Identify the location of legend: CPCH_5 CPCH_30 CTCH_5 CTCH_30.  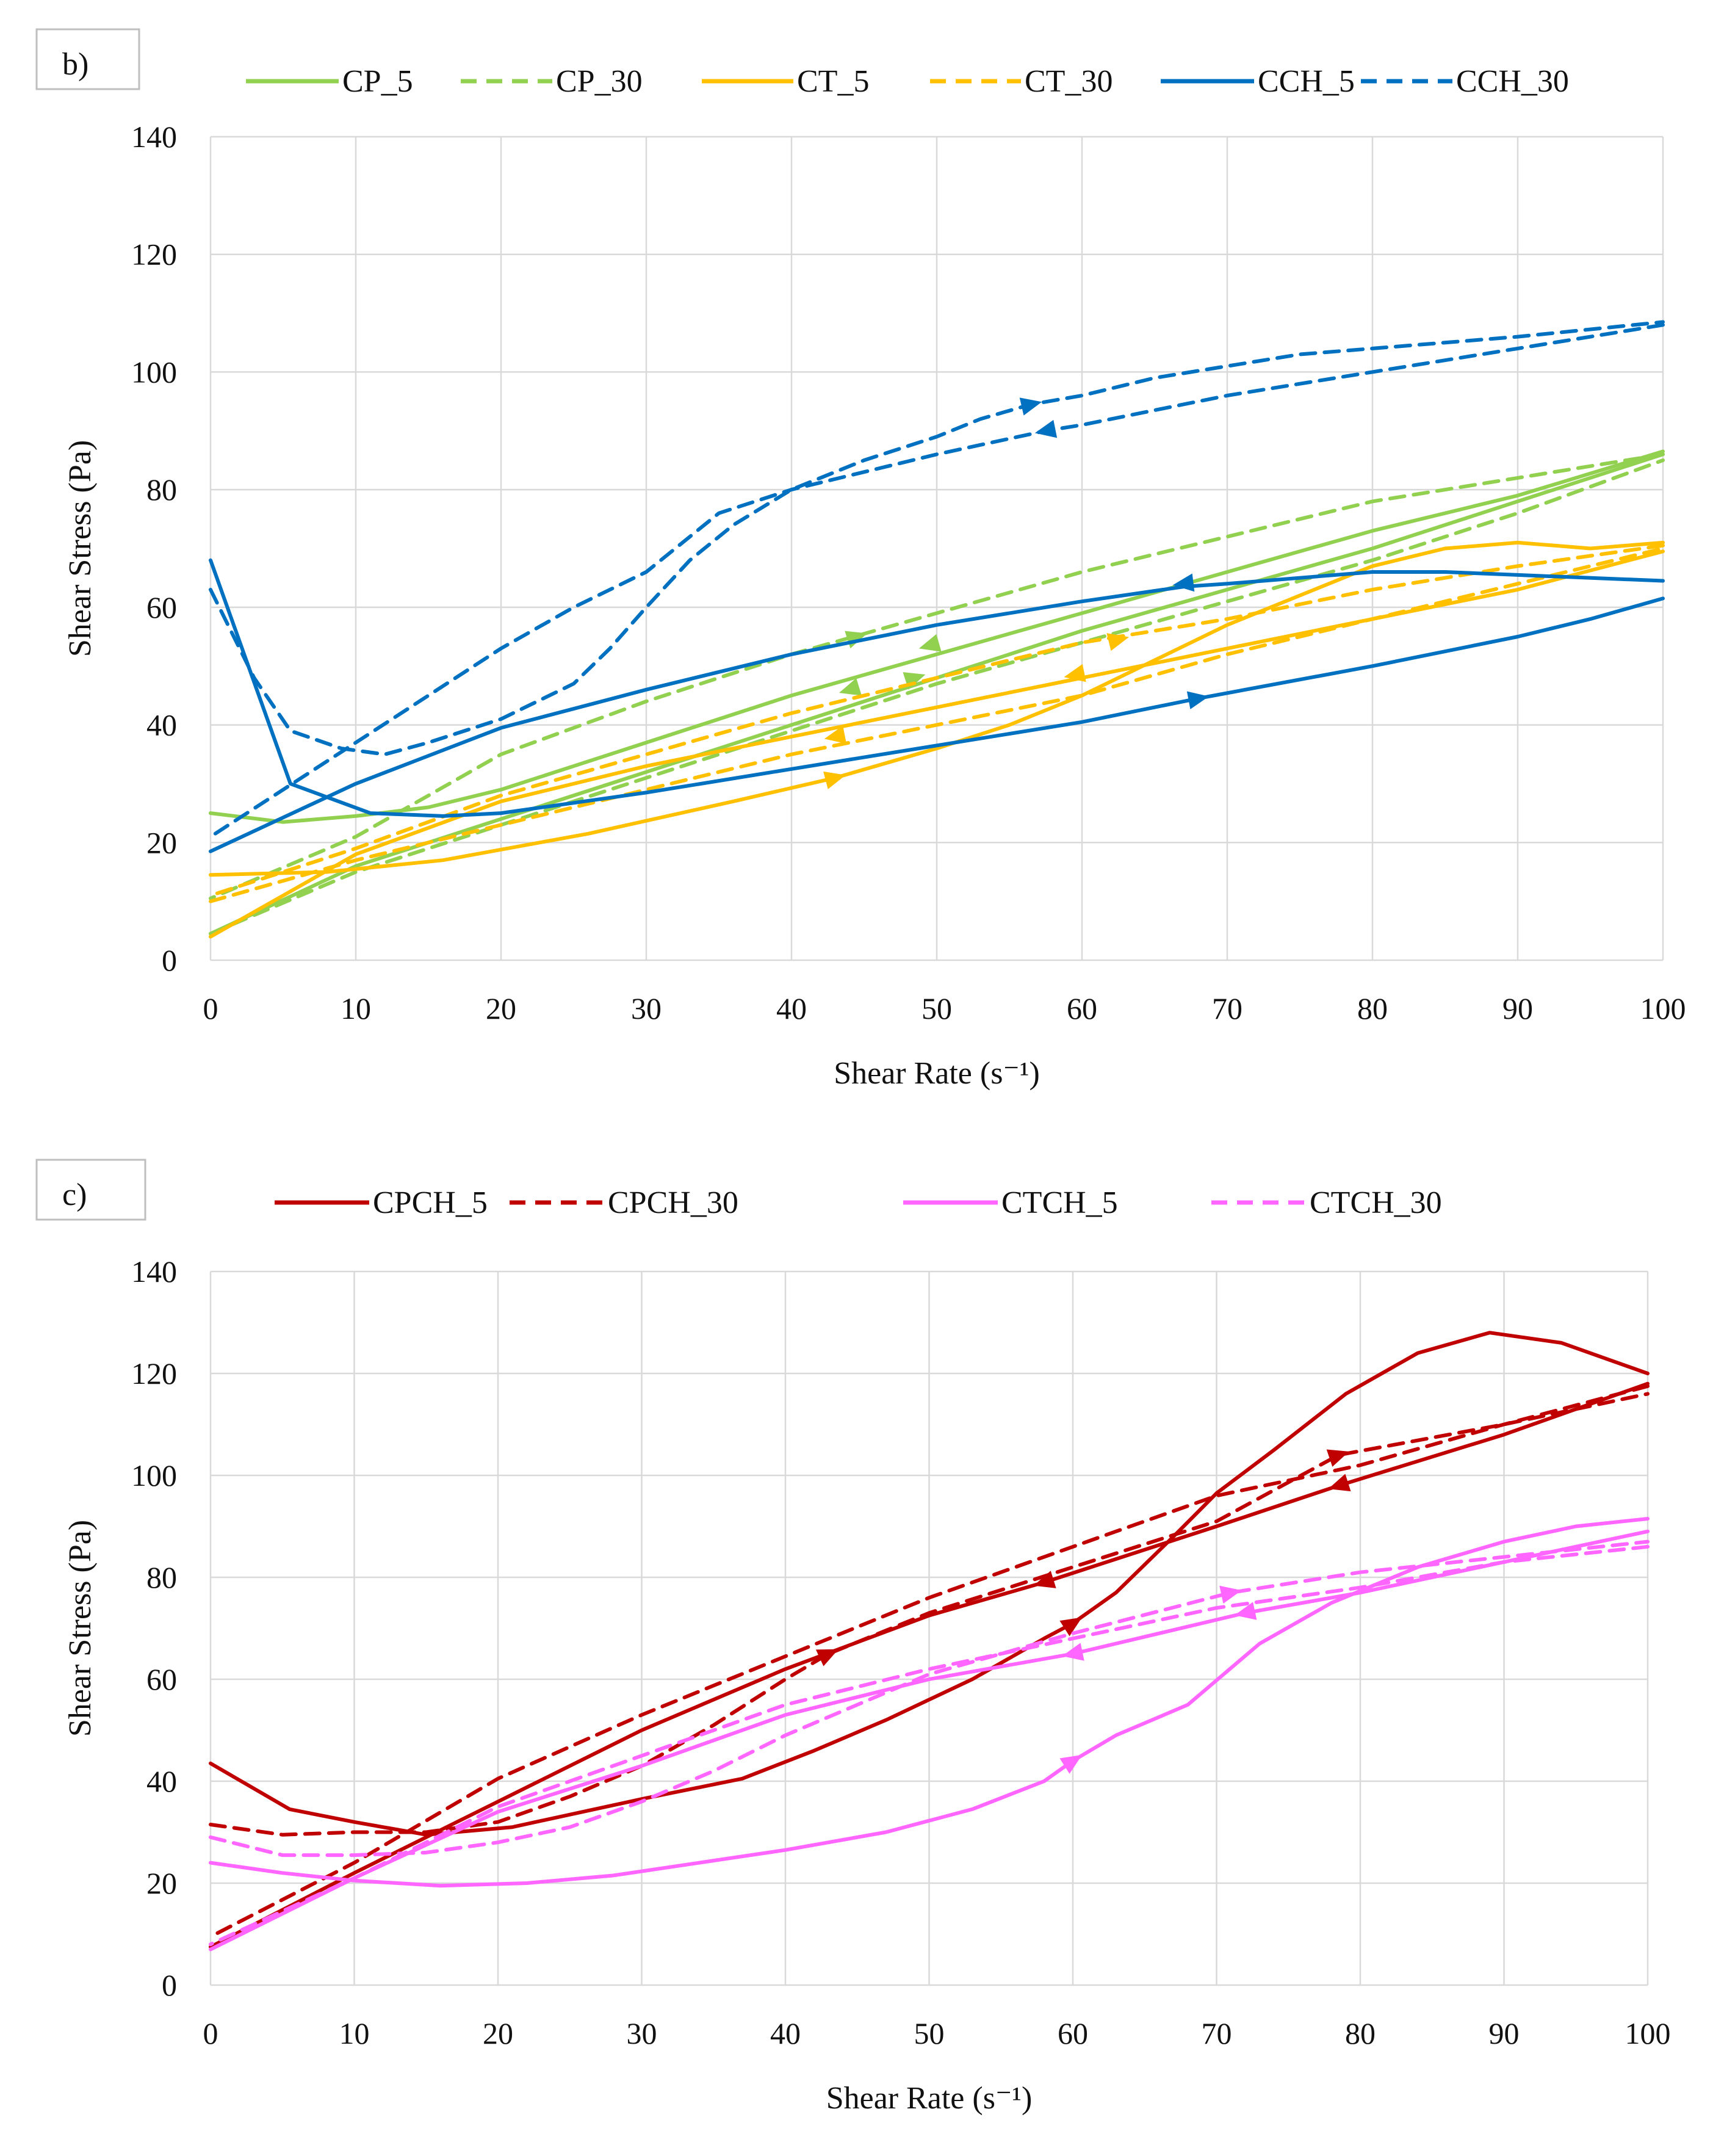
(858, 1202).